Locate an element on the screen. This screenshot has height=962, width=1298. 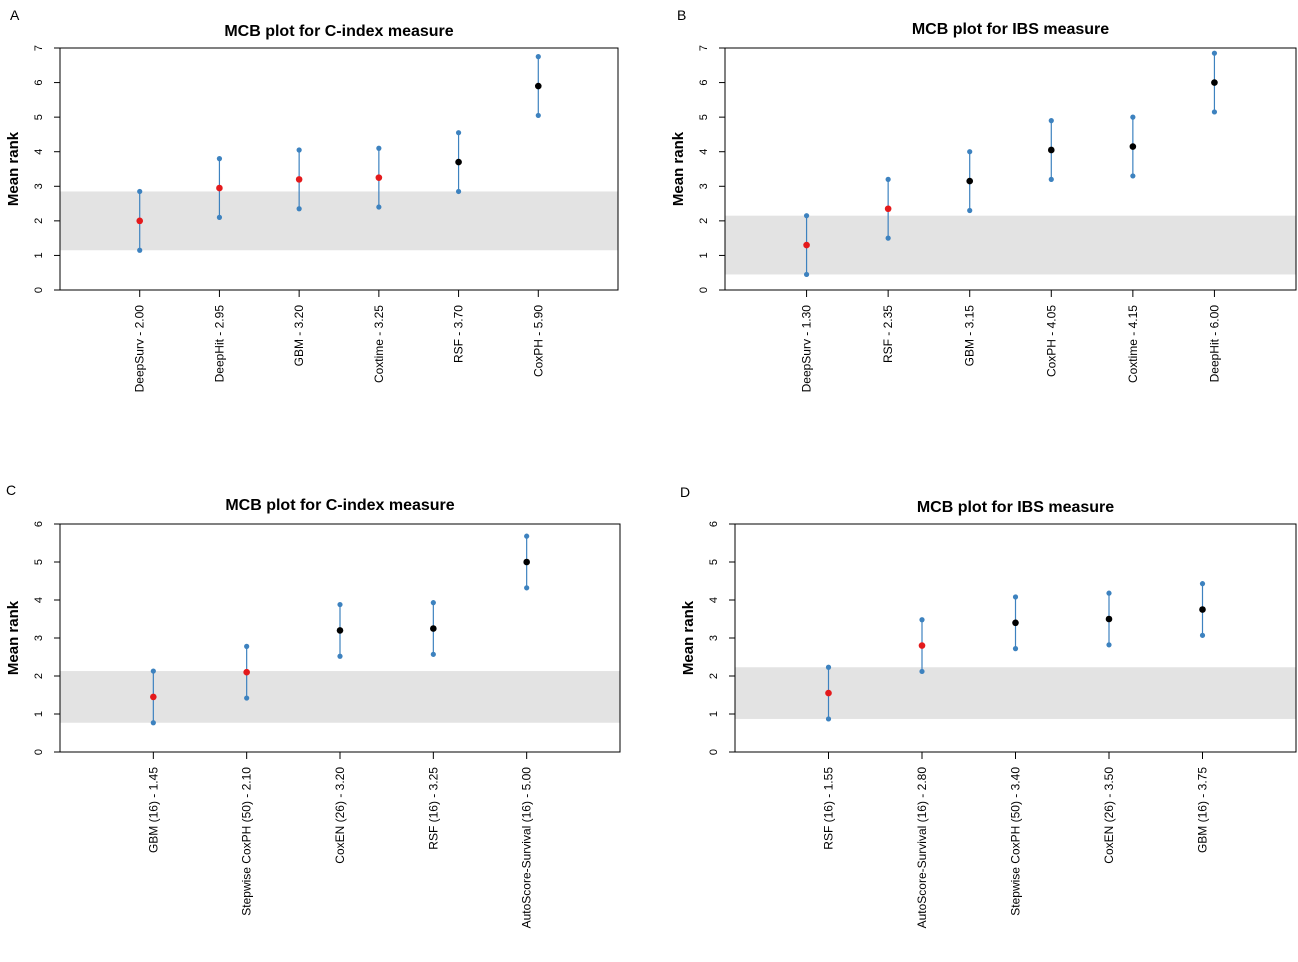
chart-title: MCB plot for C-index measure is located at coordinates (338, 31).